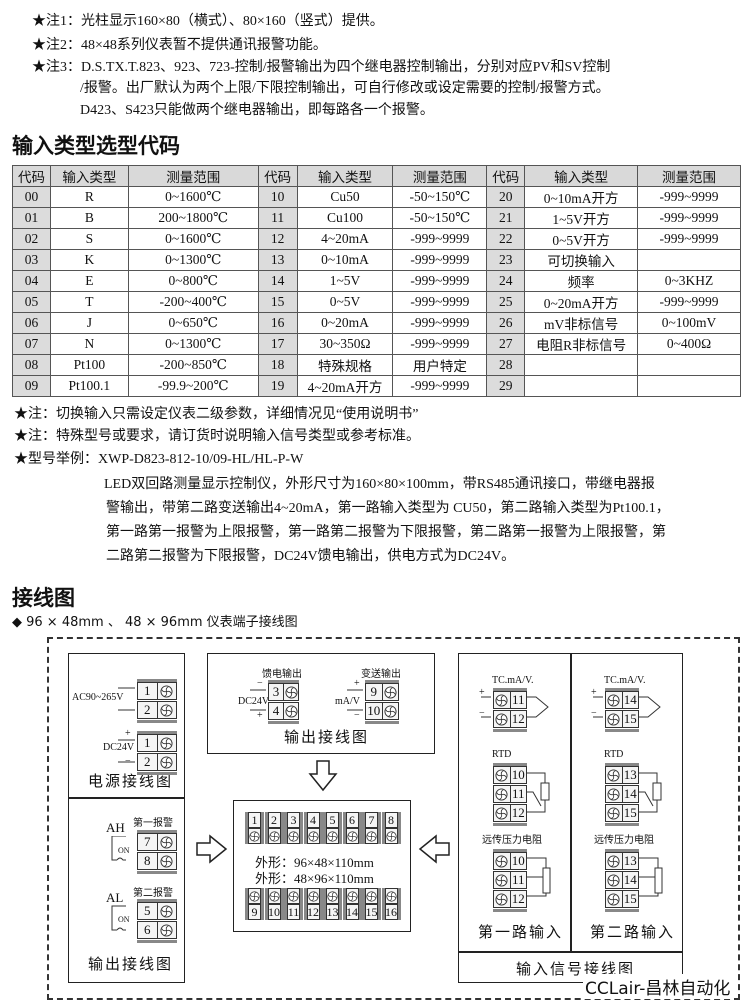  What do you see at coordinates (689, 323) in the screenshot?
I see `range-cell: 0~100mV` at bounding box center [689, 323].